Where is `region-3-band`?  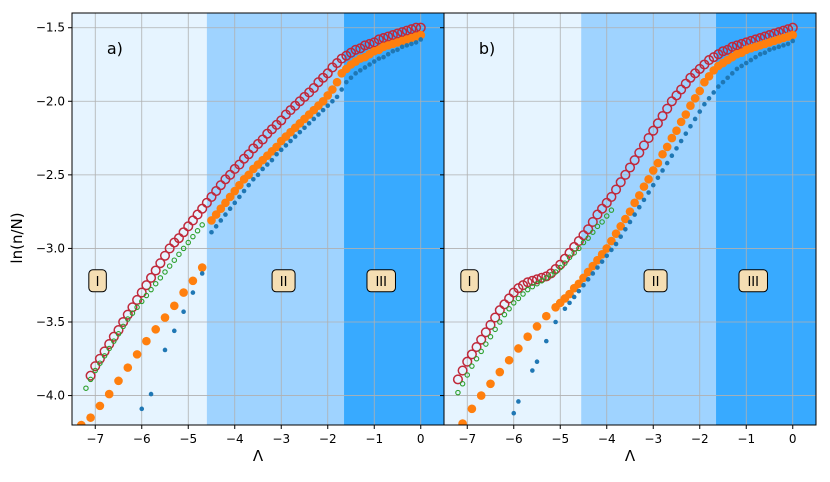 region-3-band is located at coordinates (766, 219).